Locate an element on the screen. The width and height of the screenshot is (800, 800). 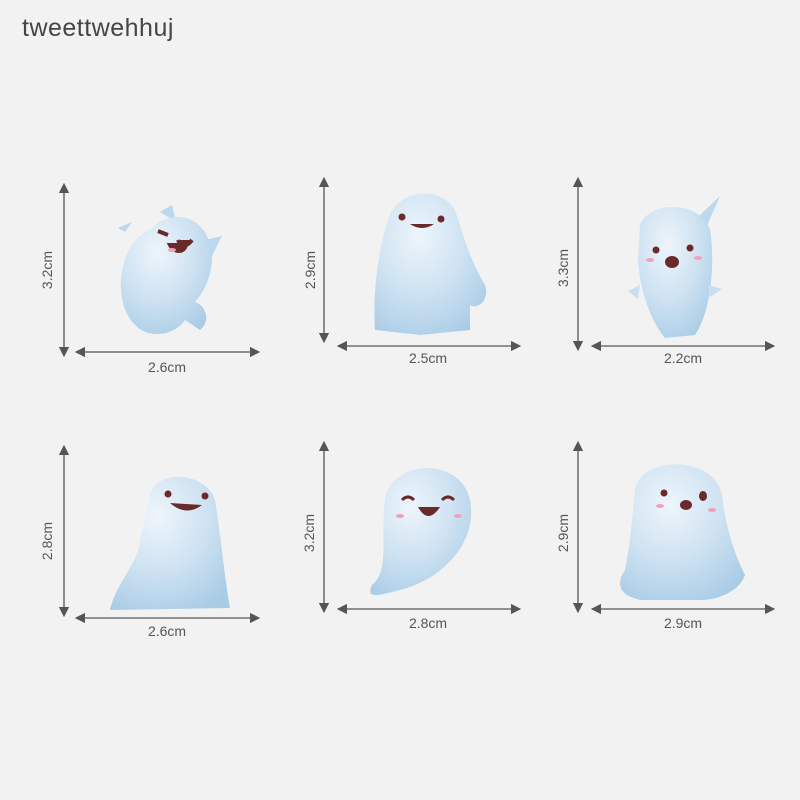
width-label-5: 2.8cm is located at coordinates (428, 623).